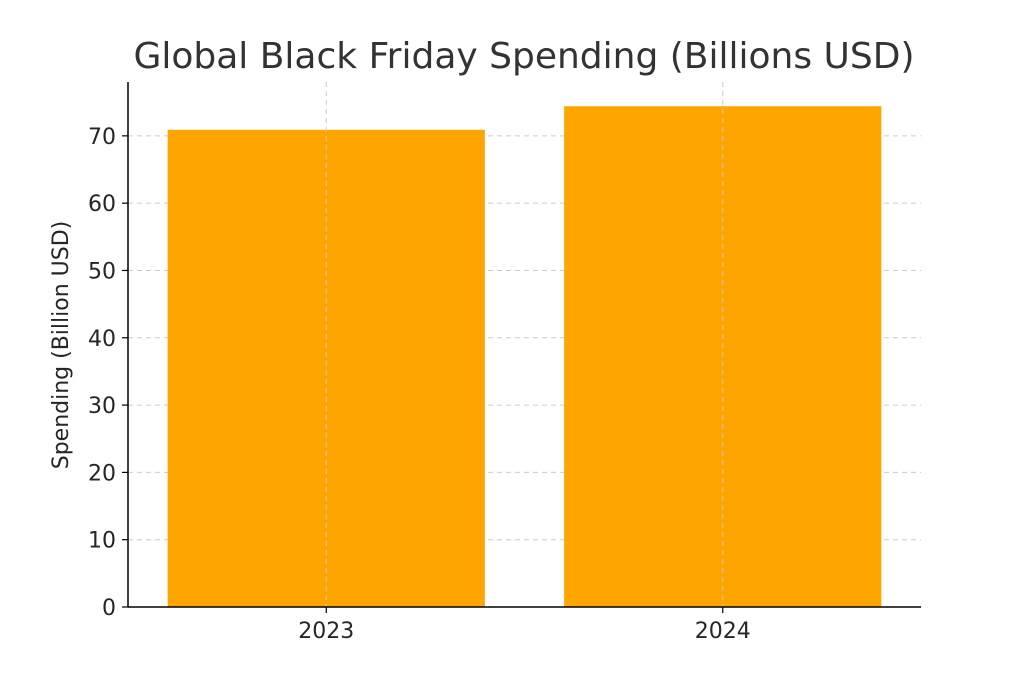 Image resolution: width=1024 pixels, height=683 pixels. What do you see at coordinates (723, 631) in the screenshot?
I see `x-tick-label: 2024` at bounding box center [723, 631].